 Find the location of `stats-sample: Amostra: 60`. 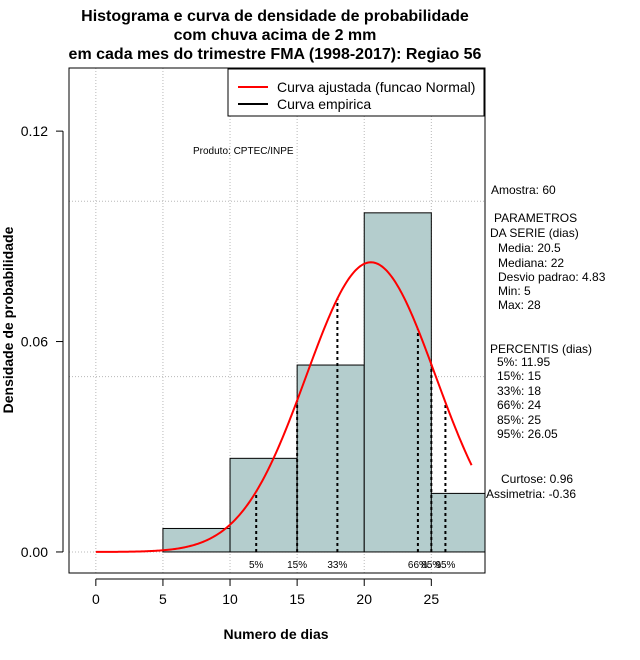

stats-sample: Amostra: 60 is located at coordinates (523, 190).